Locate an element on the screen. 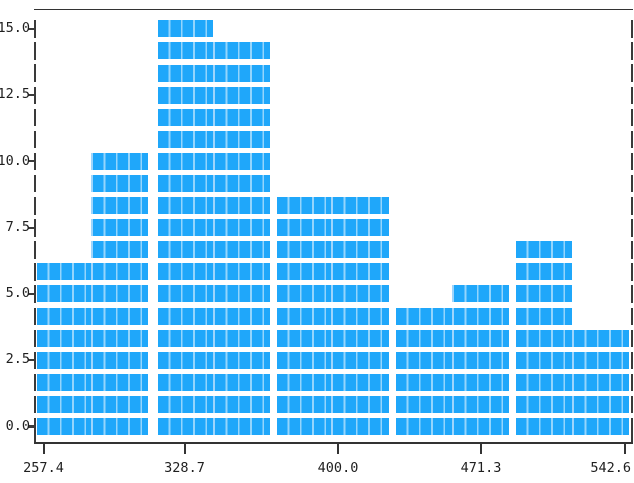  y-tick-label: 2.5 is located at coordinates (17, 359).